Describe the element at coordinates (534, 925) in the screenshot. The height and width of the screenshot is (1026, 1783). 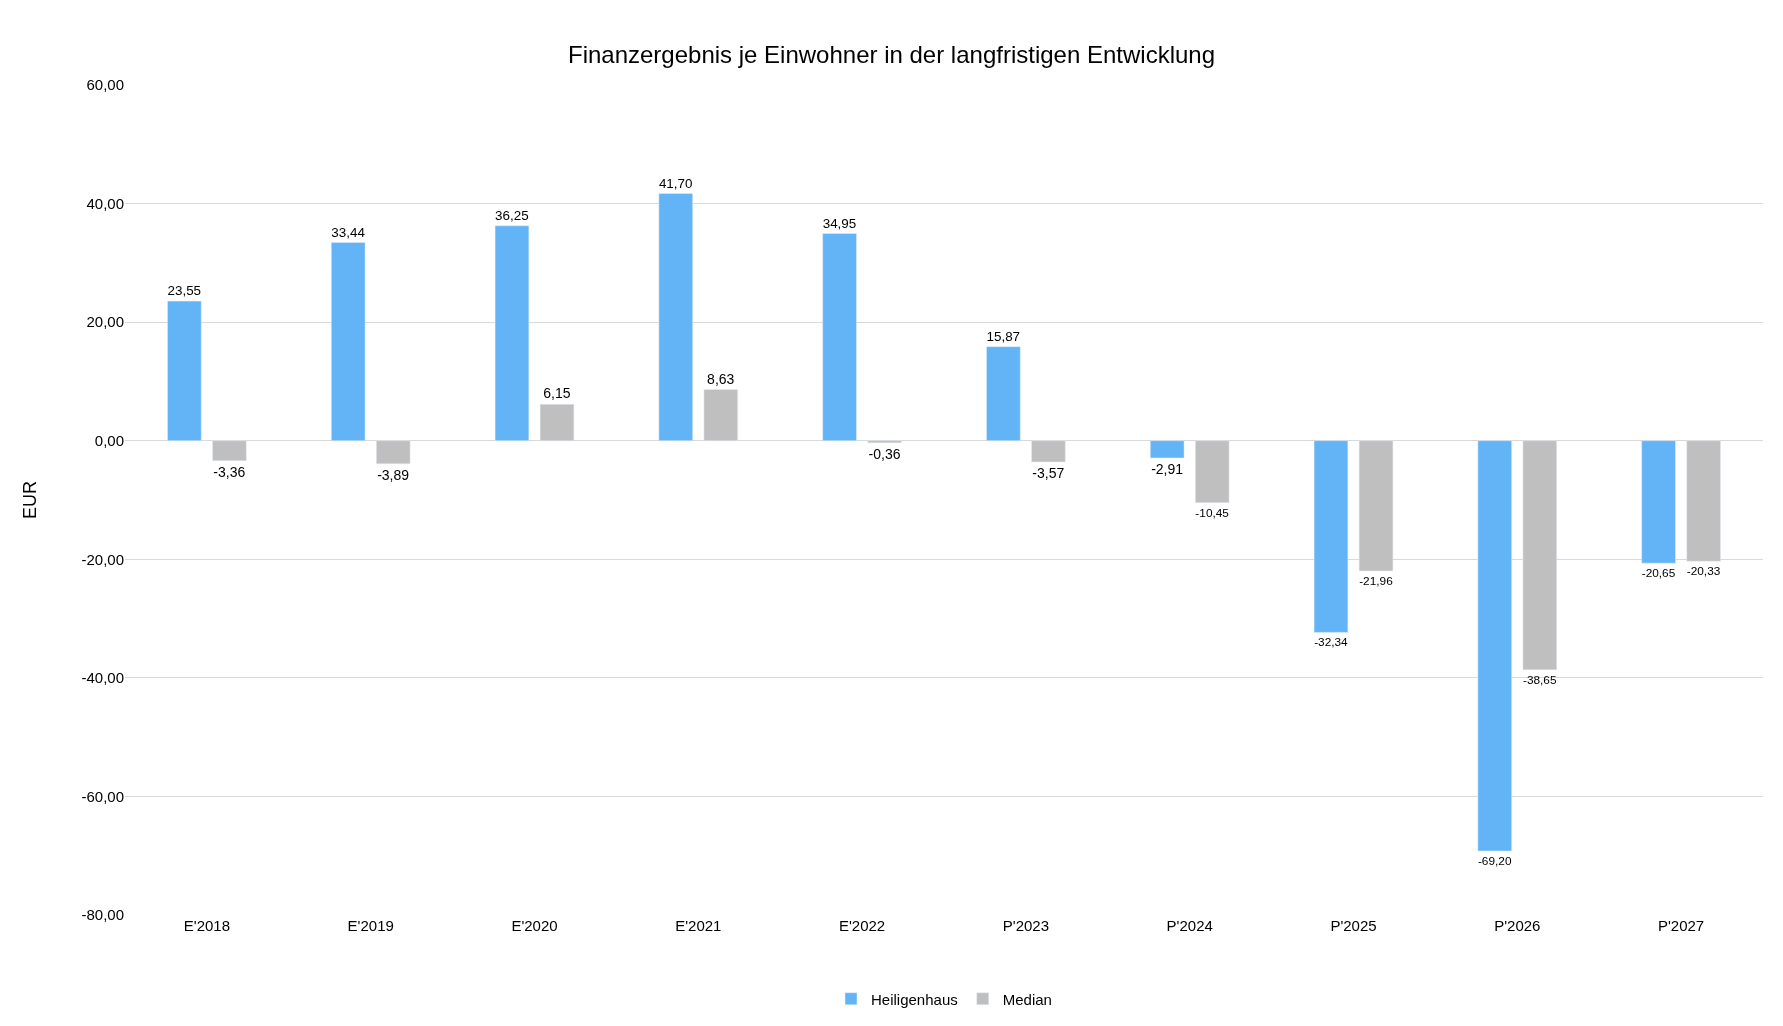
I see `x-tick-label: E'2020` at that location.